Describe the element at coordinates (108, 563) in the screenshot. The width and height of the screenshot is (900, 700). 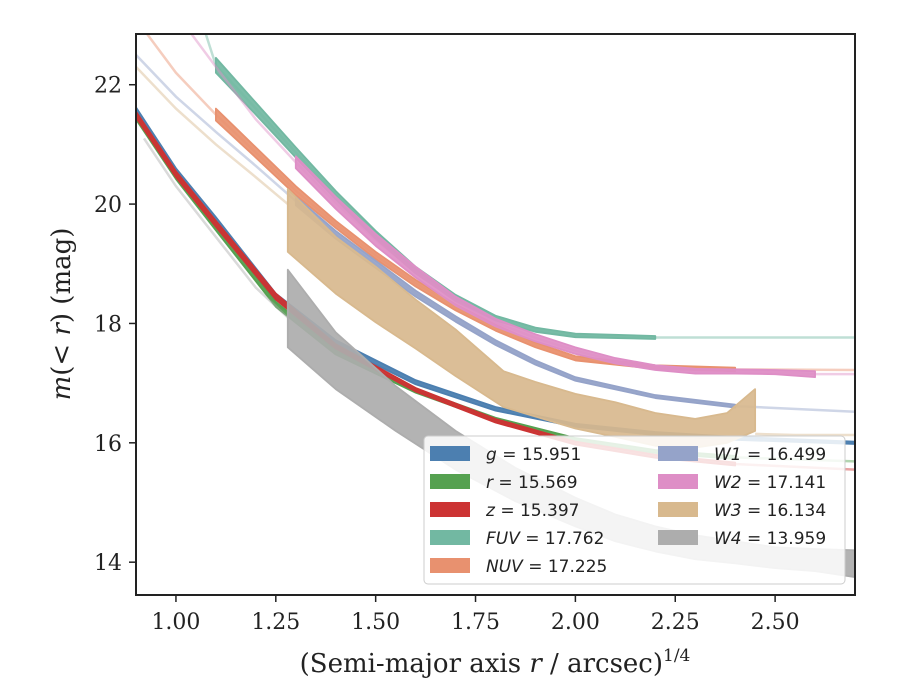
I see `y-tick-label: 14` at that location.